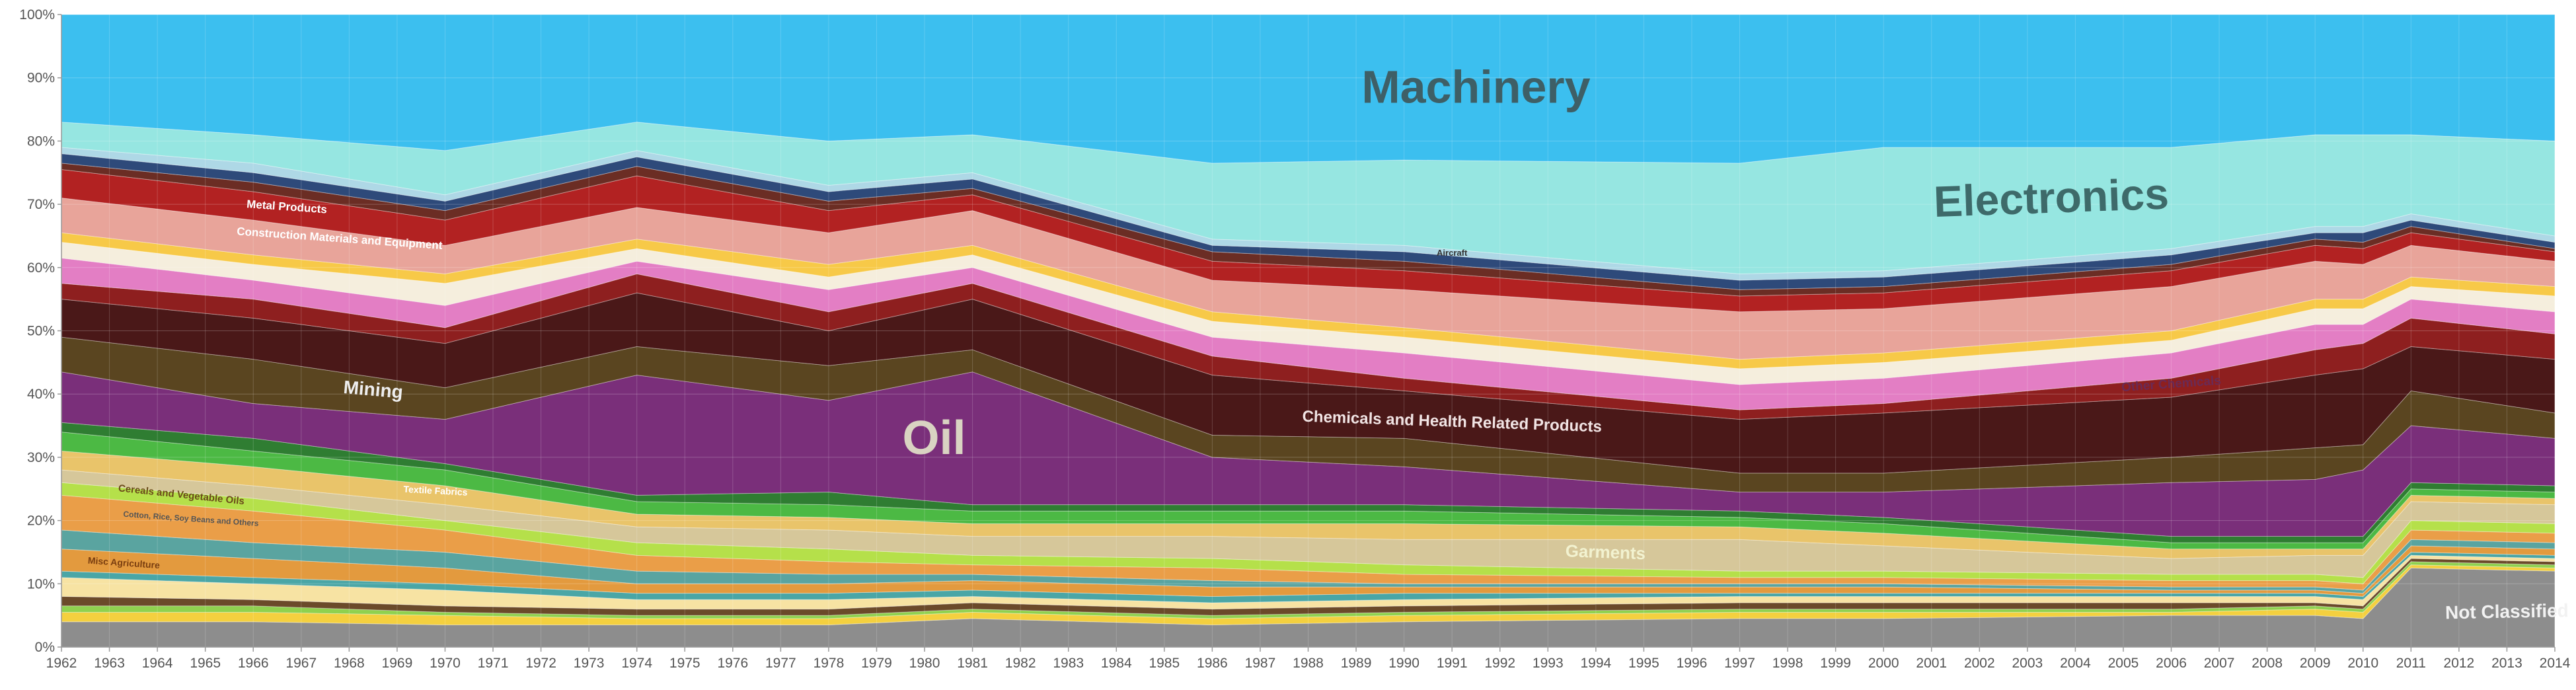 The image size is (2576, 690). What do you see at coordinates (2411, 663) in the screenshot?
I see `x-tick-label: 2011` at bounding box center [2411, 663].